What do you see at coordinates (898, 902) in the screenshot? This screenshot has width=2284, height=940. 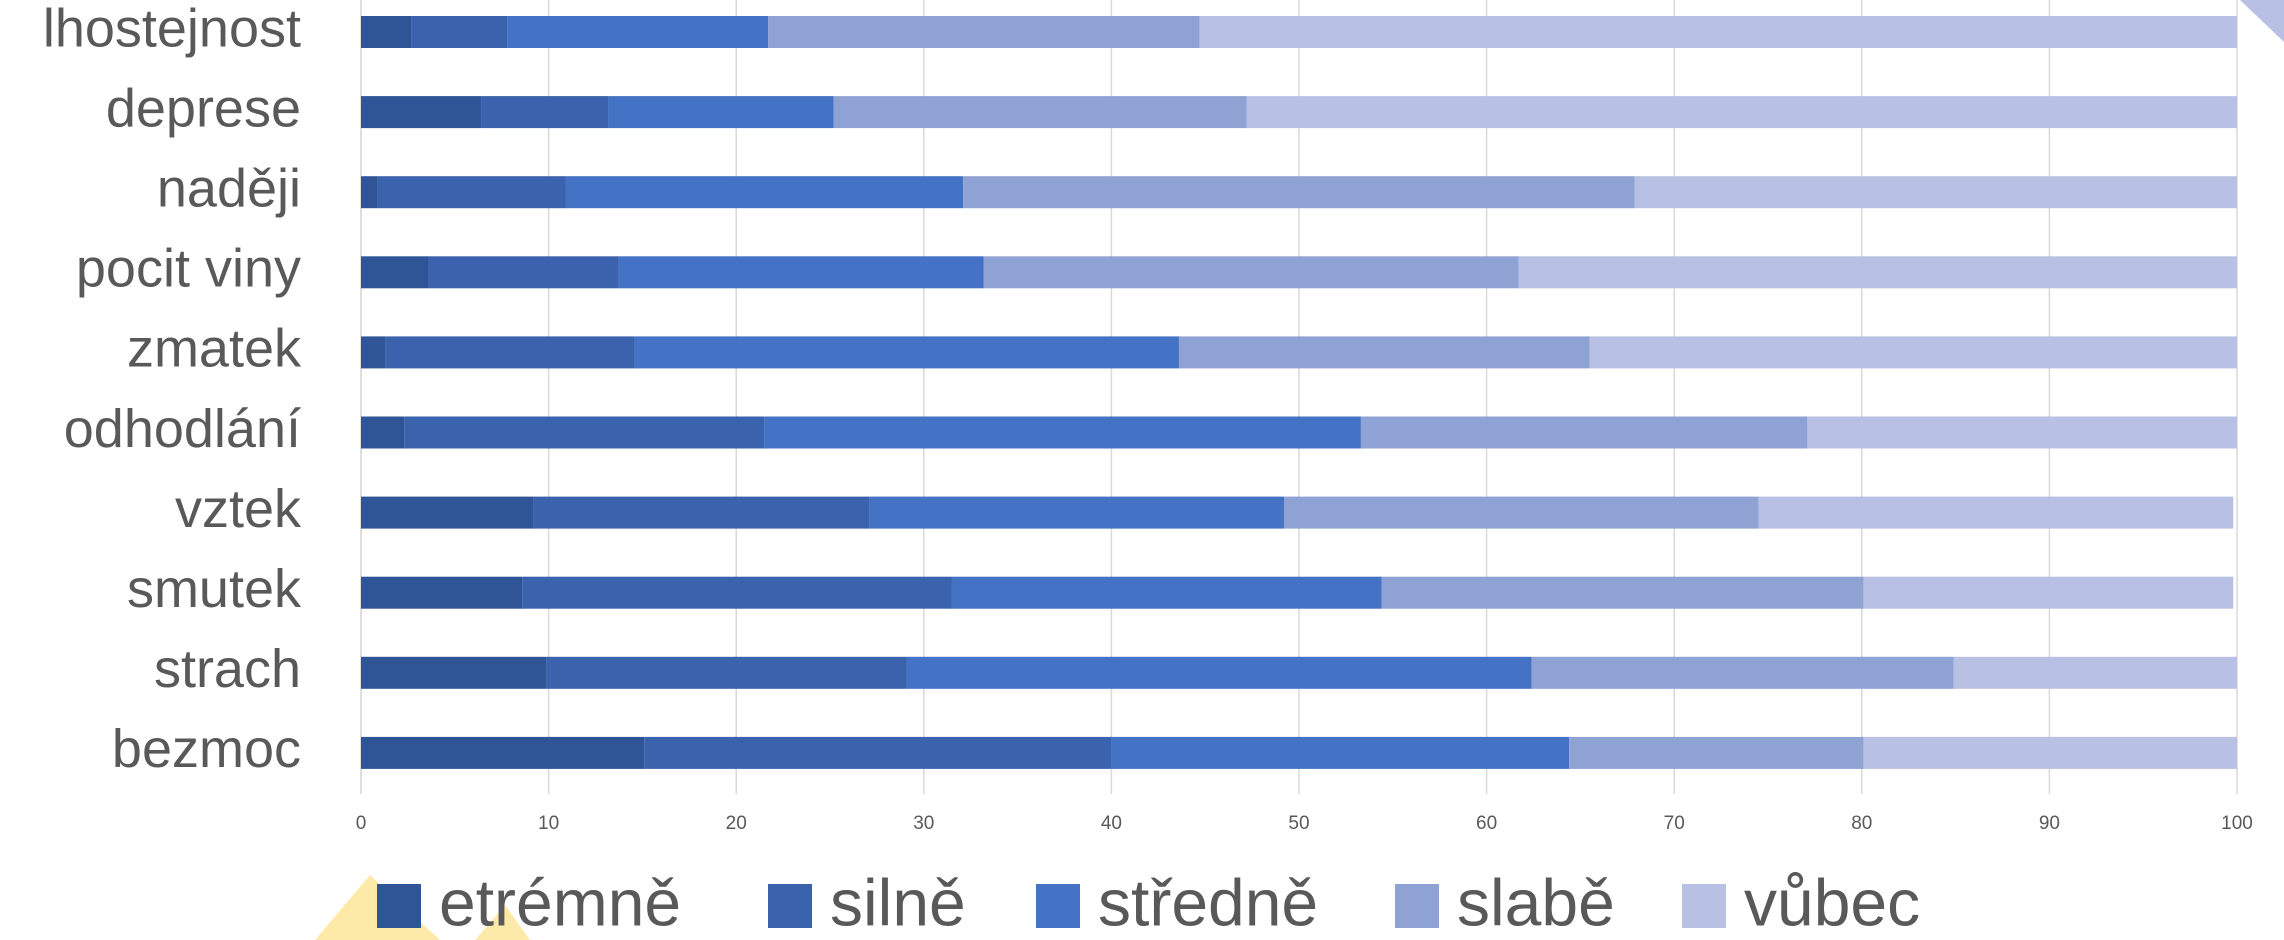 I see `legend-label: silně` at bounding box center [898, 902].